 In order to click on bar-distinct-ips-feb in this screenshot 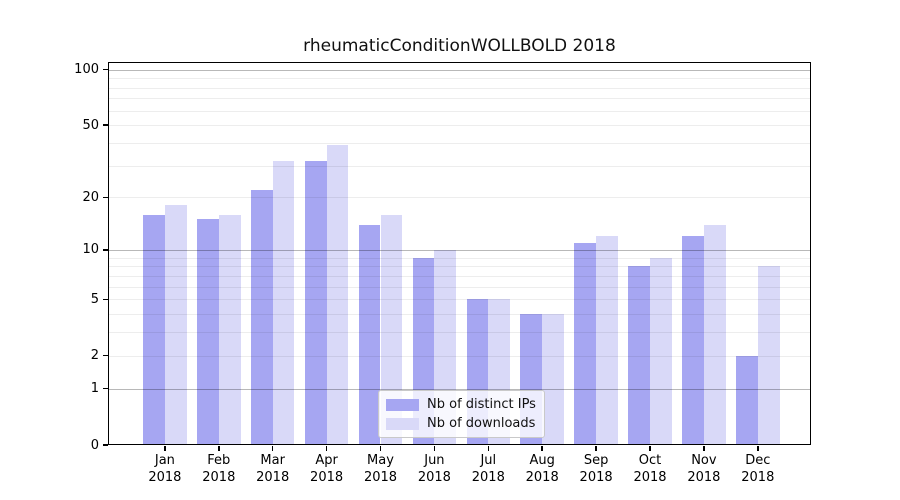, I will do `click(208, 332)`.